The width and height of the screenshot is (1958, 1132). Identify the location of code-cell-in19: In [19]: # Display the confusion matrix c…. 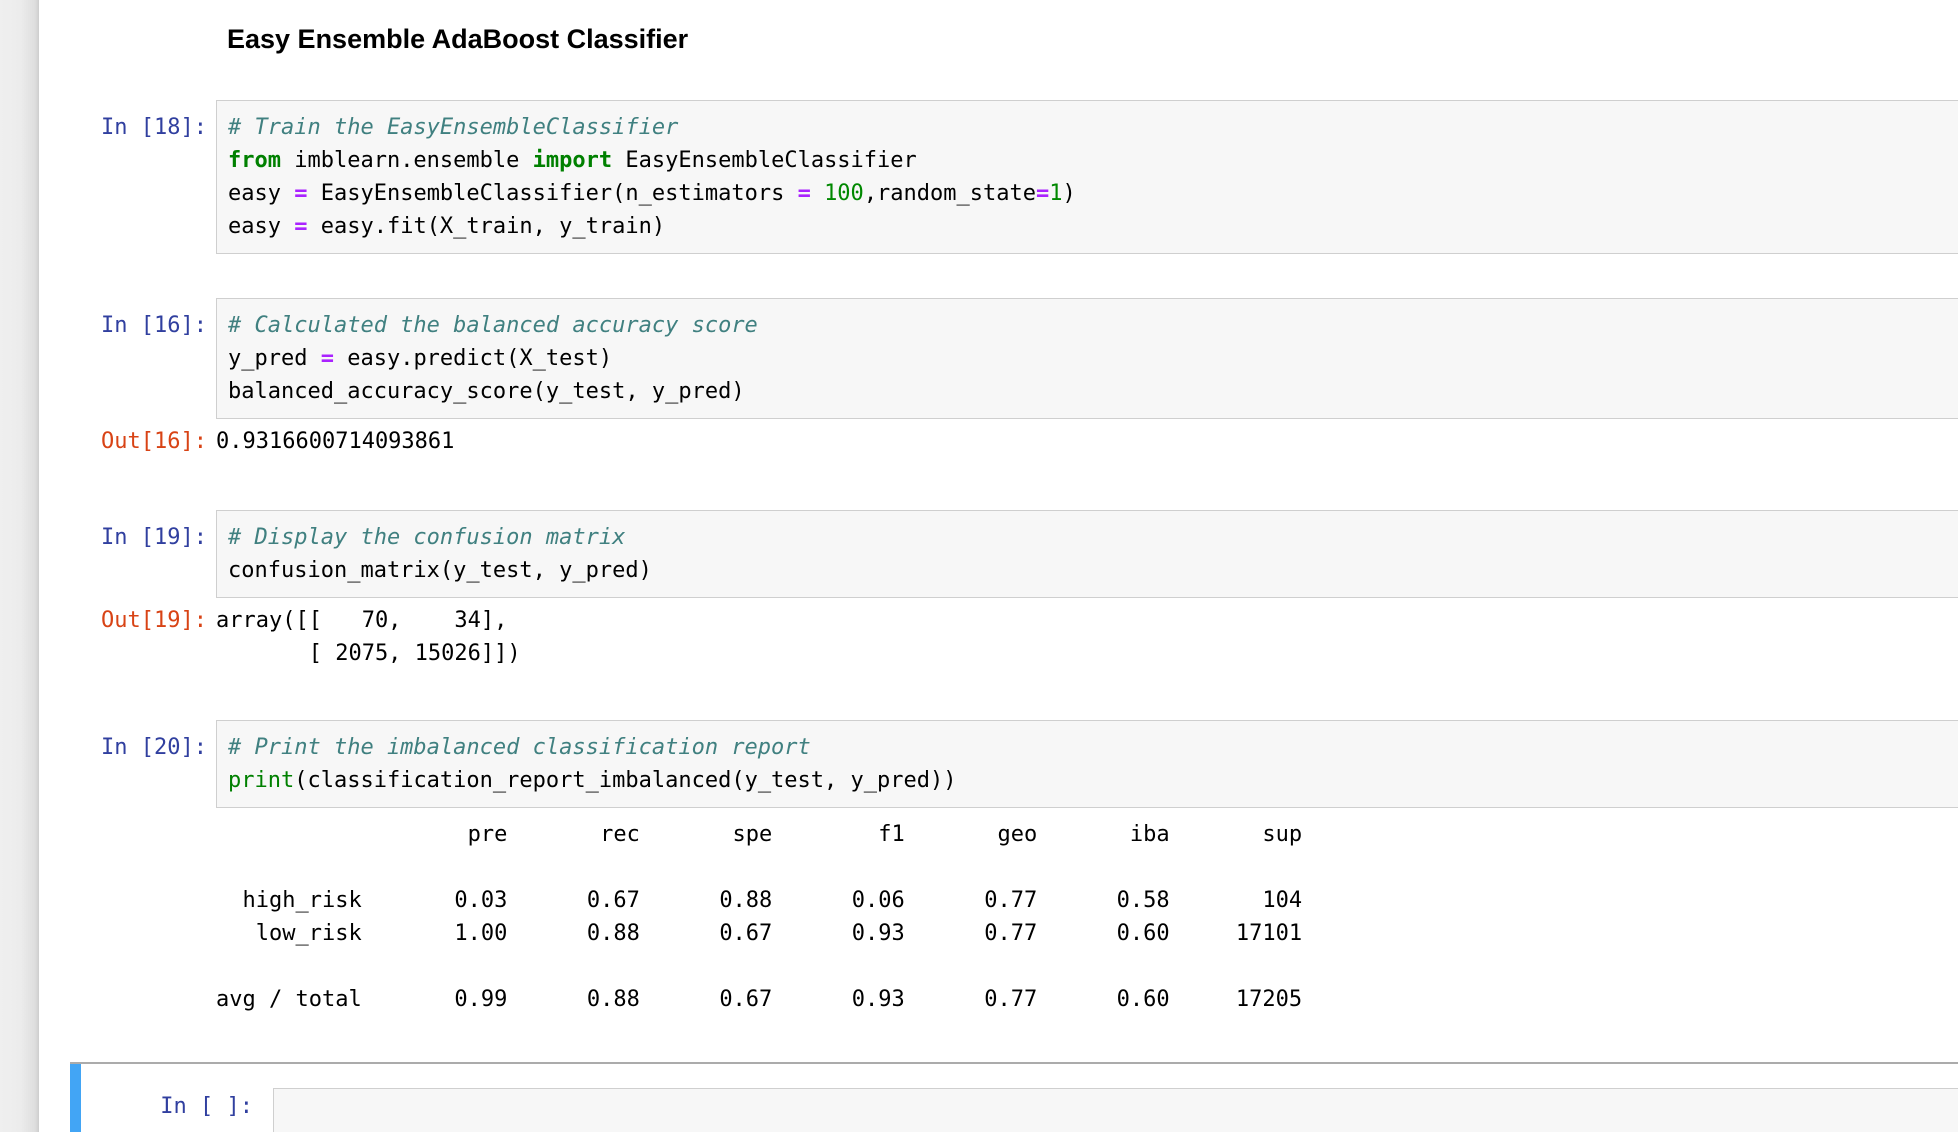
(999, 554).